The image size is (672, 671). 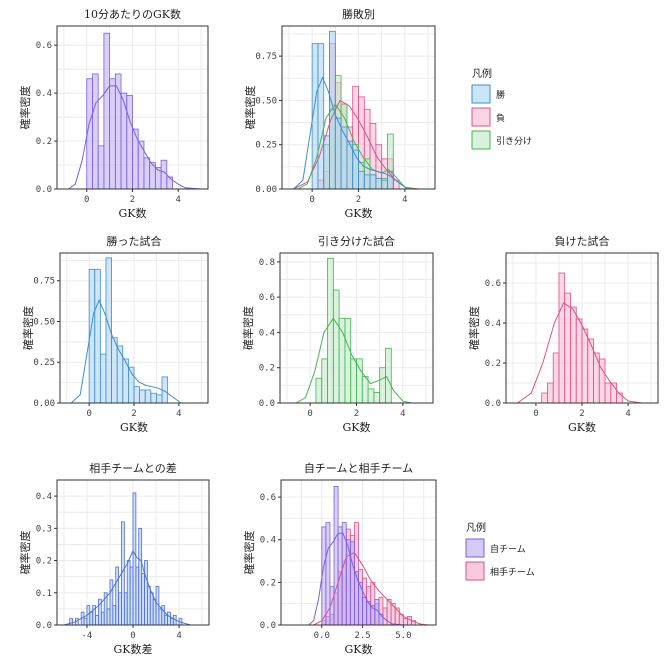 What do you see at coordinates (266, 146) in the screenshot?
I see `y-tick-label: 0.25` at bounding box center [266, 146].